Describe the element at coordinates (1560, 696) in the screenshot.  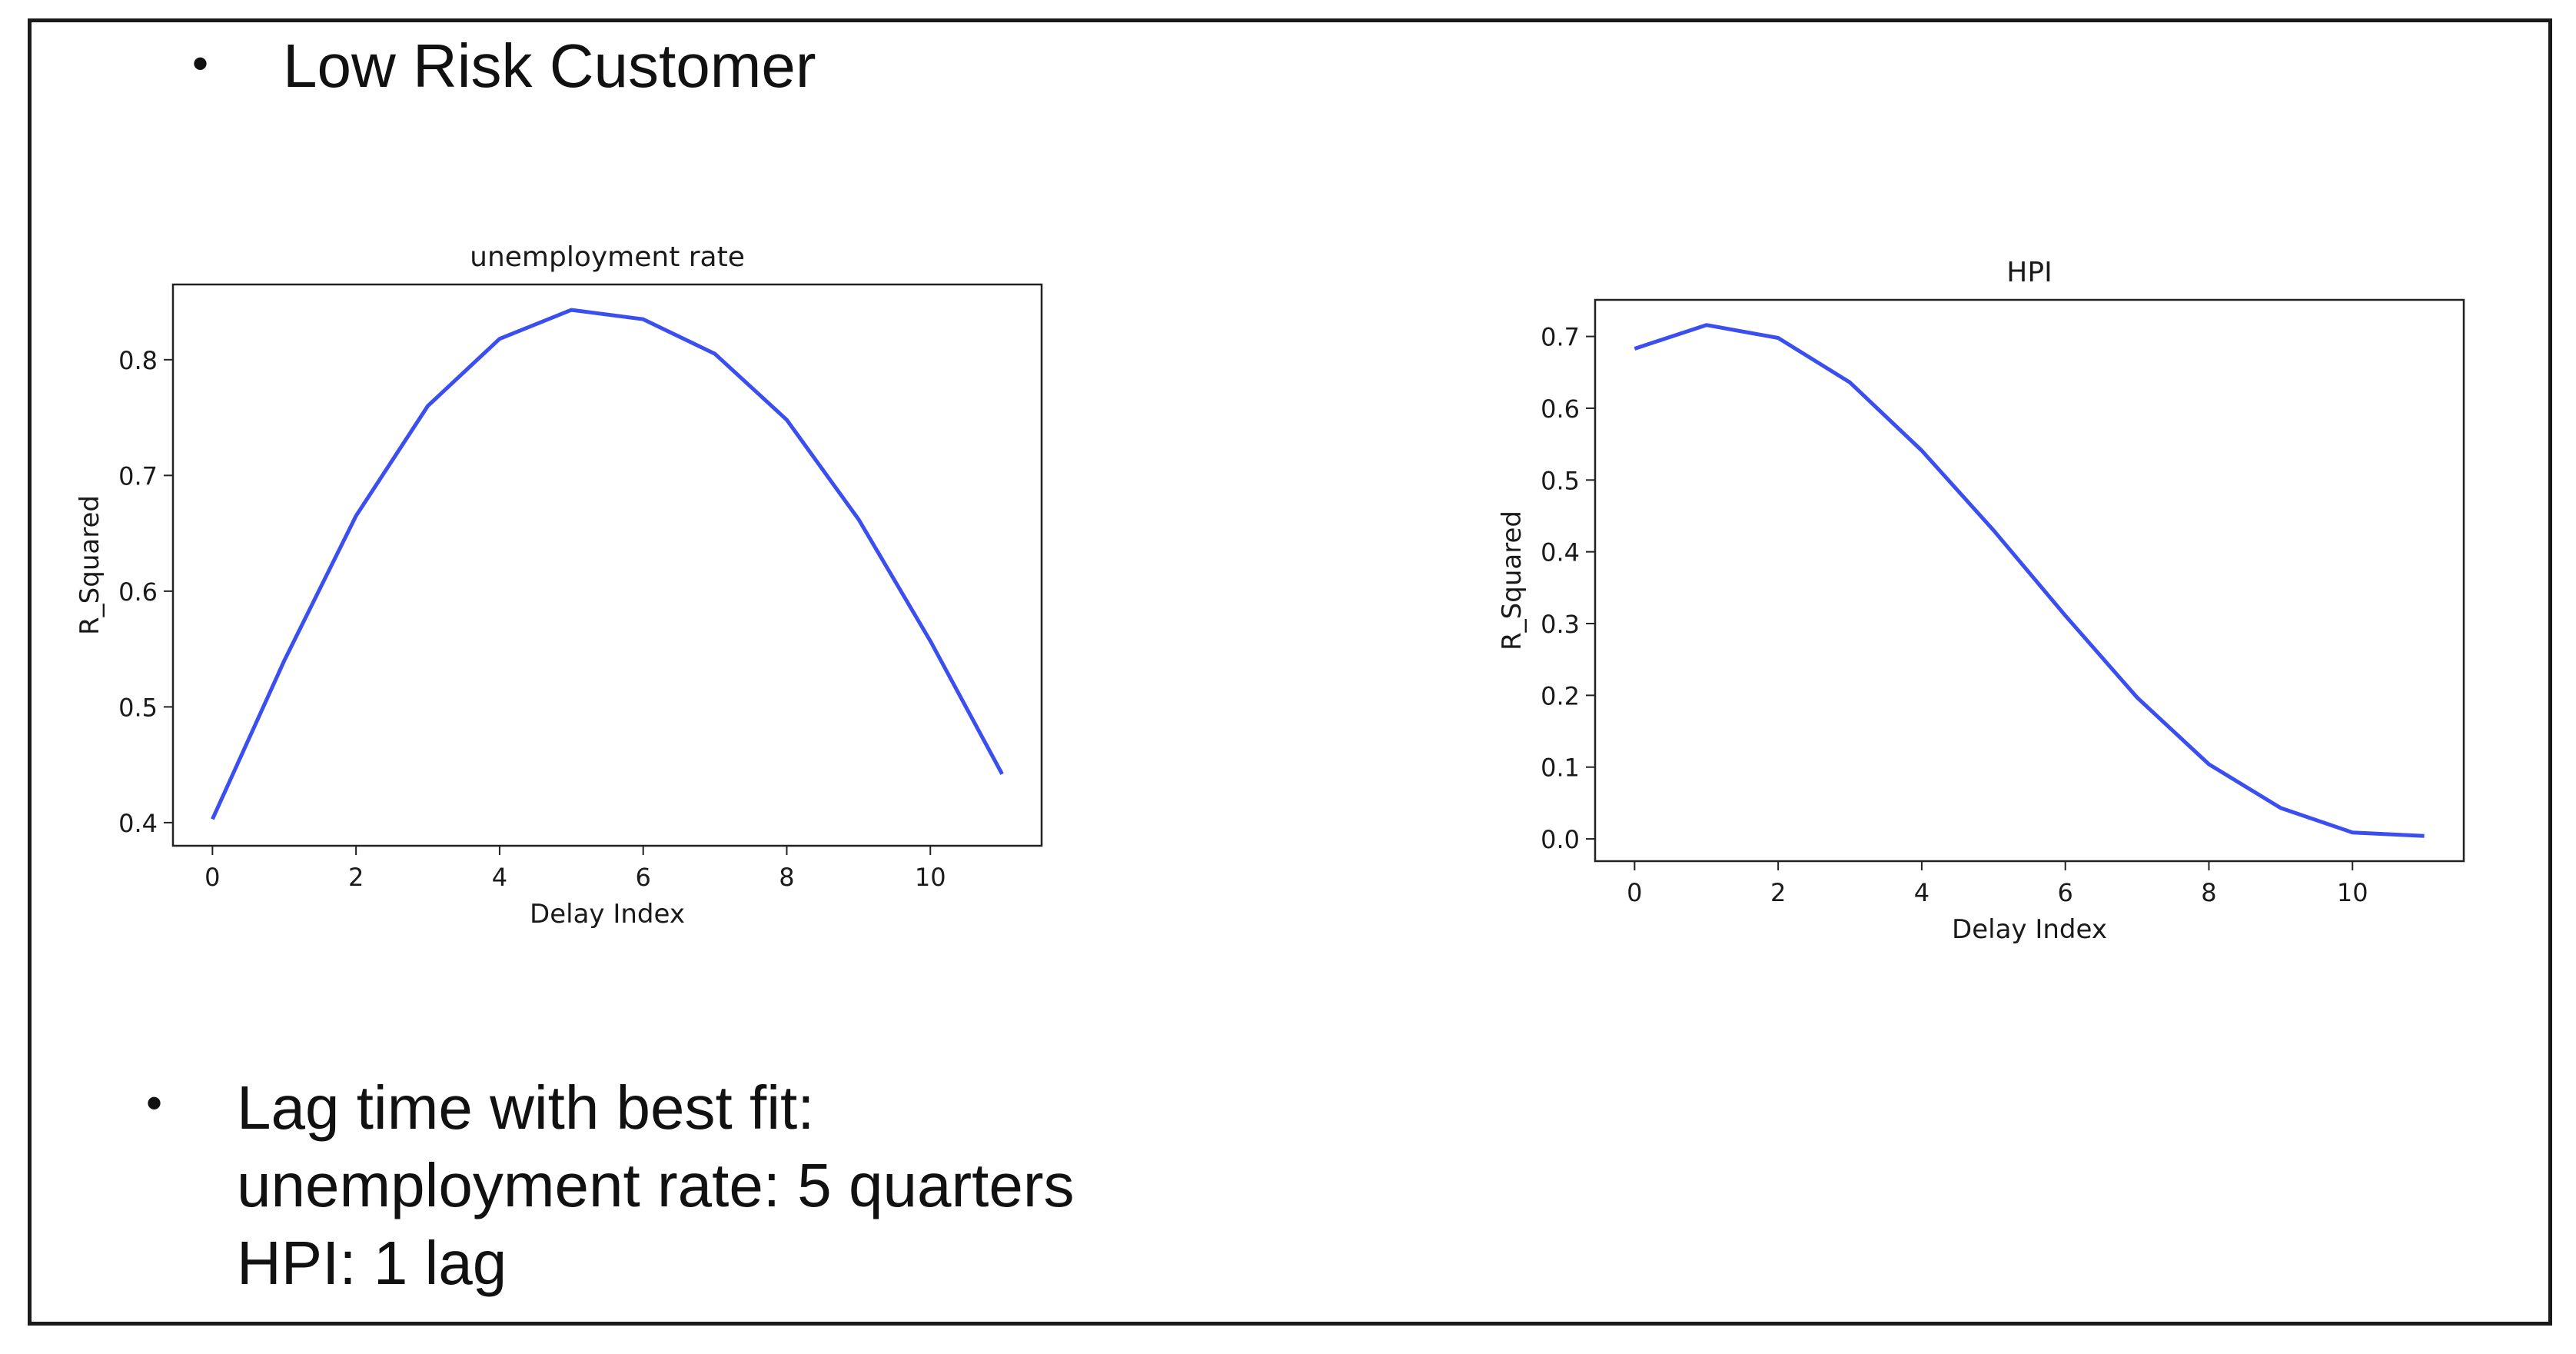
I see `y-tick-label: 0.2` at that location.